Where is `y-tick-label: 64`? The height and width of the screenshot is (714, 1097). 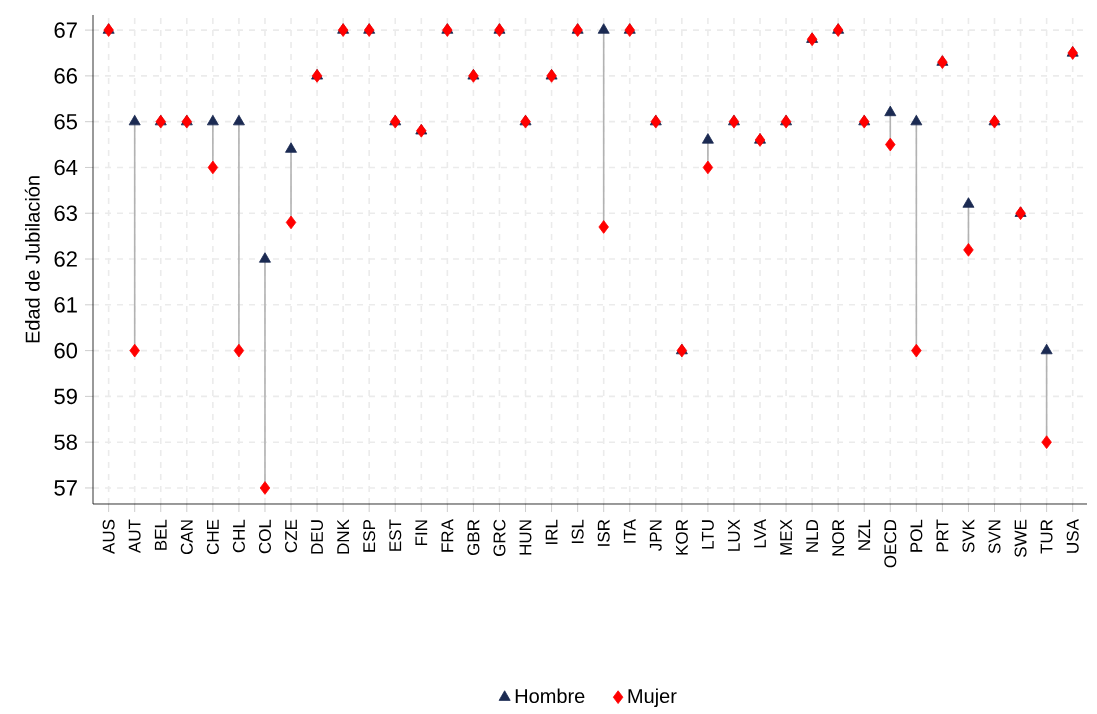
y-tick-label: 64 is located at coordinates (66, 167).